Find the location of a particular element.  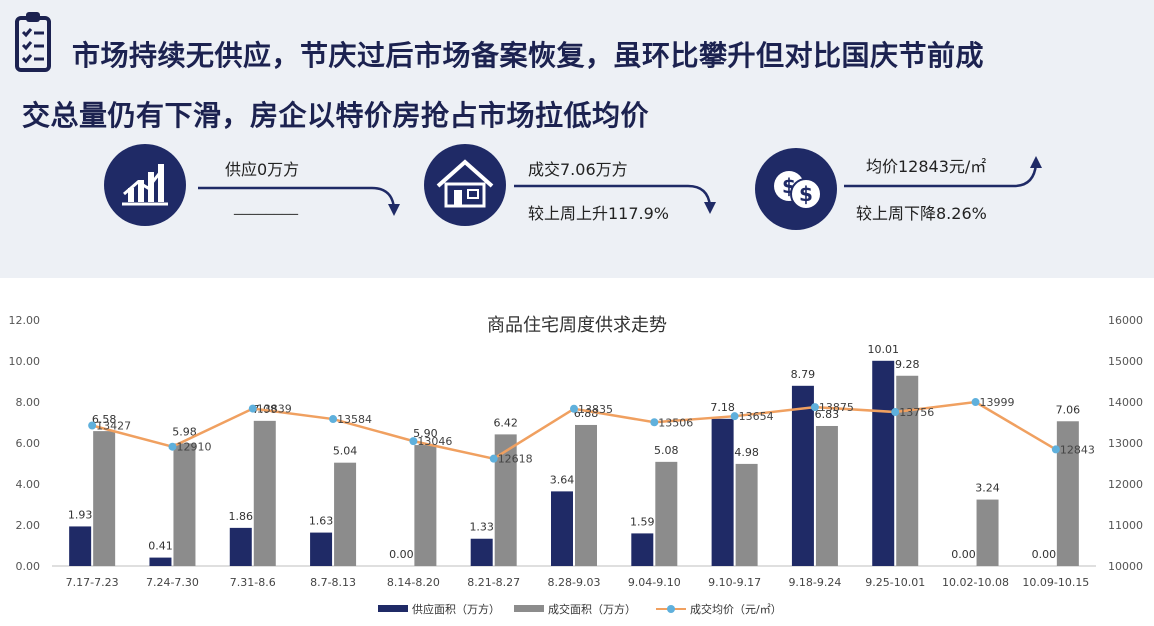

house-icon is located at coordinates (465, 185).